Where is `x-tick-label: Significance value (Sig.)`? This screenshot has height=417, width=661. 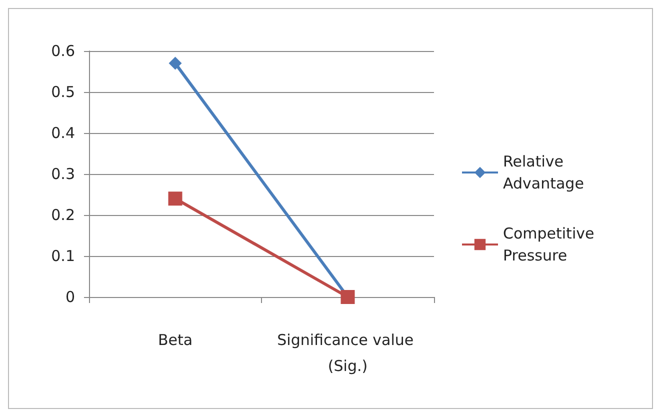
x-tick-label: Significance value (Sig.) is located at coordinates (347, 353).